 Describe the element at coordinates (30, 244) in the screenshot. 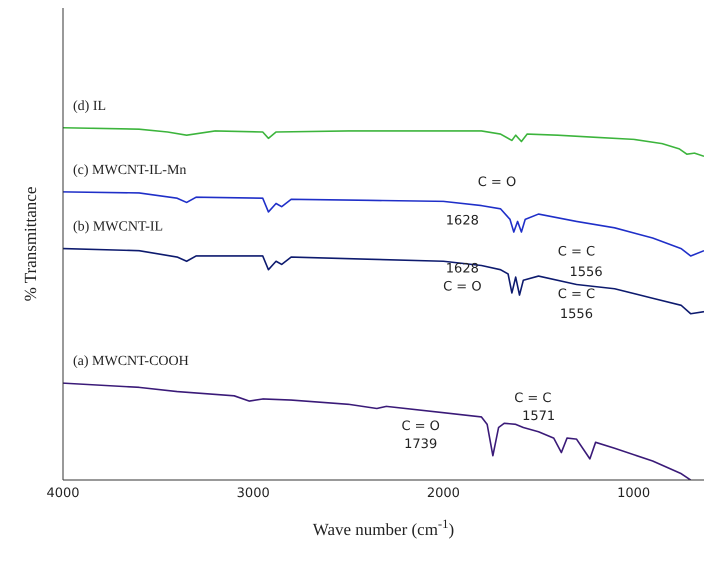

I see `y-axis-title: % Transmittance` at that location.